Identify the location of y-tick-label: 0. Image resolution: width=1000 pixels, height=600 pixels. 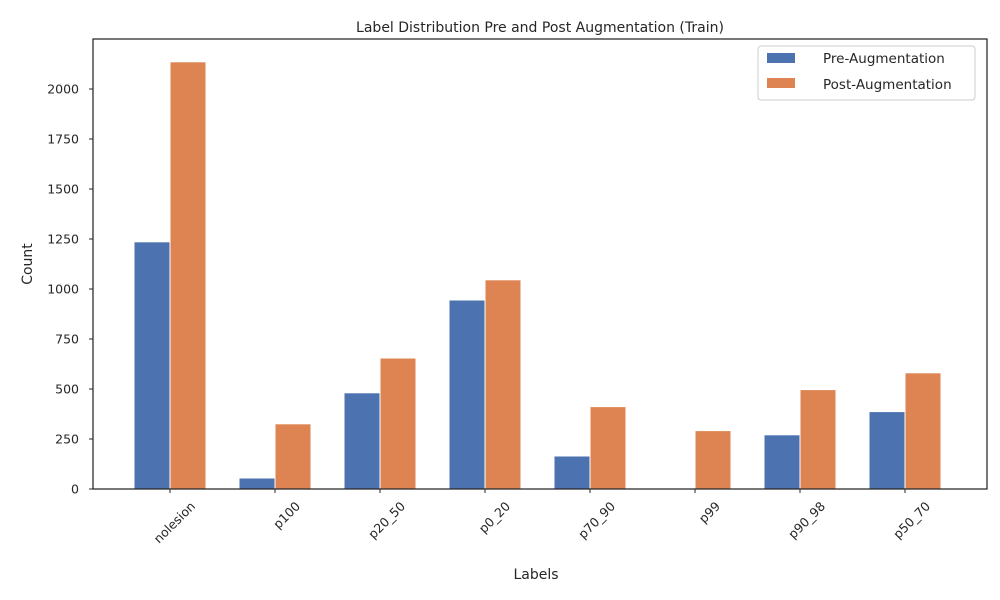
(75, 489).